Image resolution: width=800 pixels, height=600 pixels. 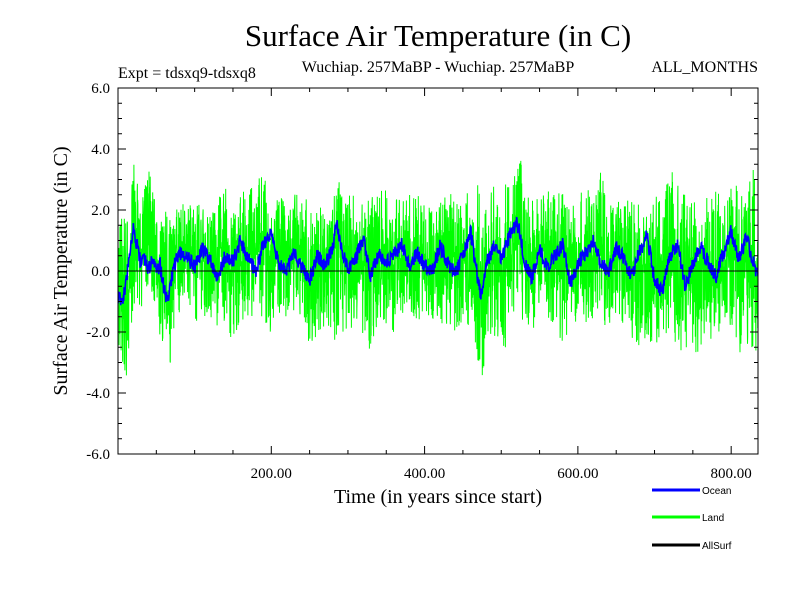 I want to click on y-tick-label: 0.0, so click(x=100, y=272).